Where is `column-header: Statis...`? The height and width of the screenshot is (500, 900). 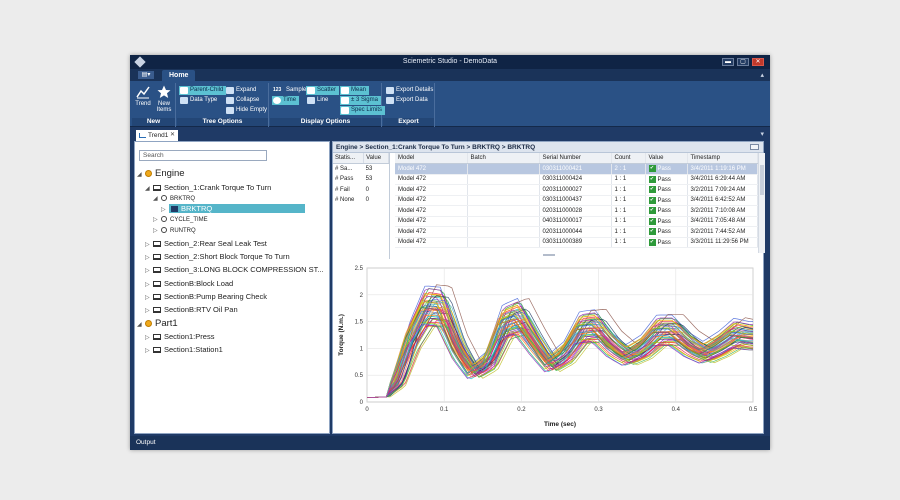 column-header: Statis... is located at coordinates (349, 158).